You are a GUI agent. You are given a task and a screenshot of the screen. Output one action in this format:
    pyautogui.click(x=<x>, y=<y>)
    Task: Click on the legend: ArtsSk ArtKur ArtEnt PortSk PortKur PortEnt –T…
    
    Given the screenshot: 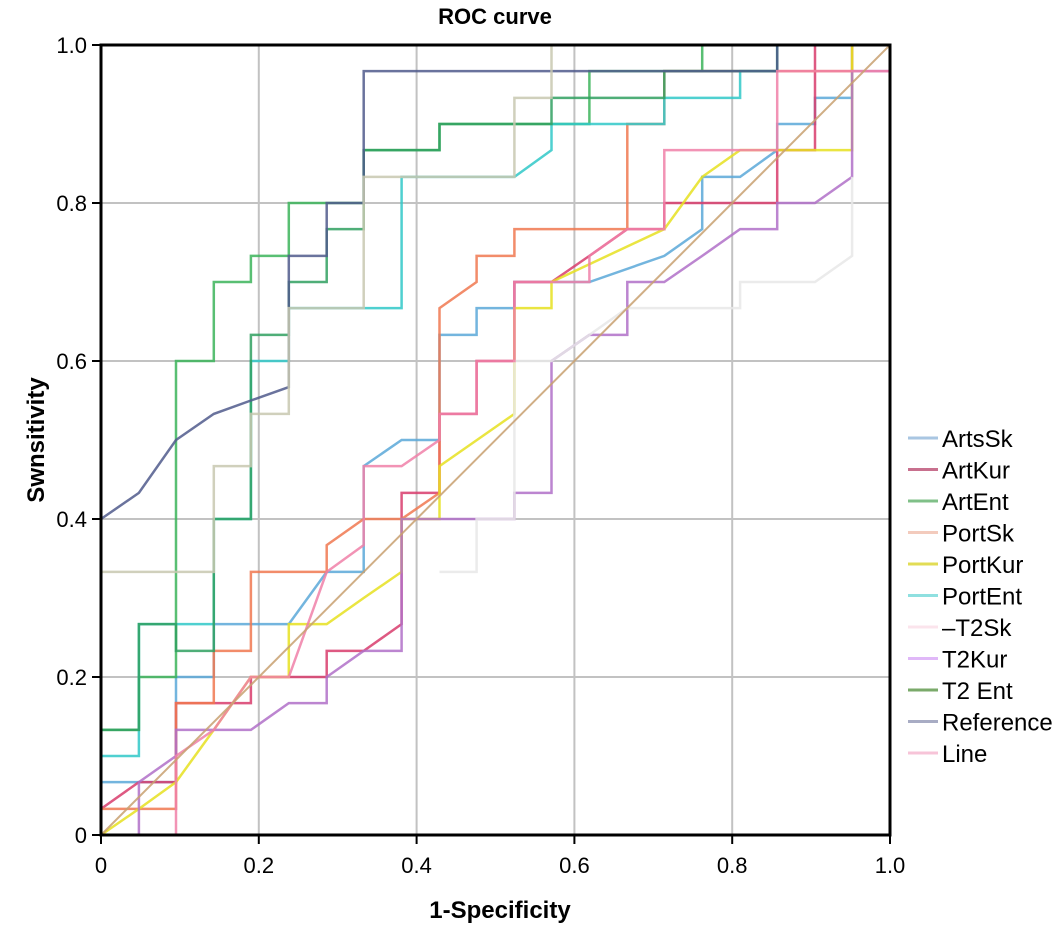 What is the action you would take?
    pyautogui.click(x=980, y=597)
    